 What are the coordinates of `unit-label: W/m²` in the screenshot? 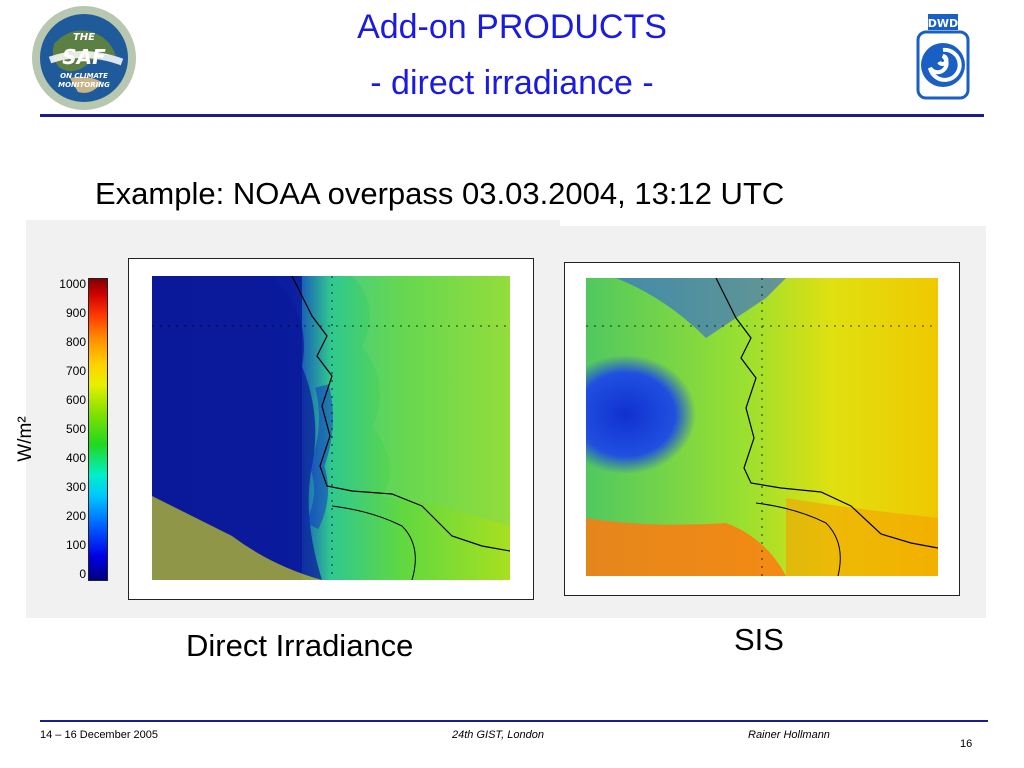 It's located at (25, 439).